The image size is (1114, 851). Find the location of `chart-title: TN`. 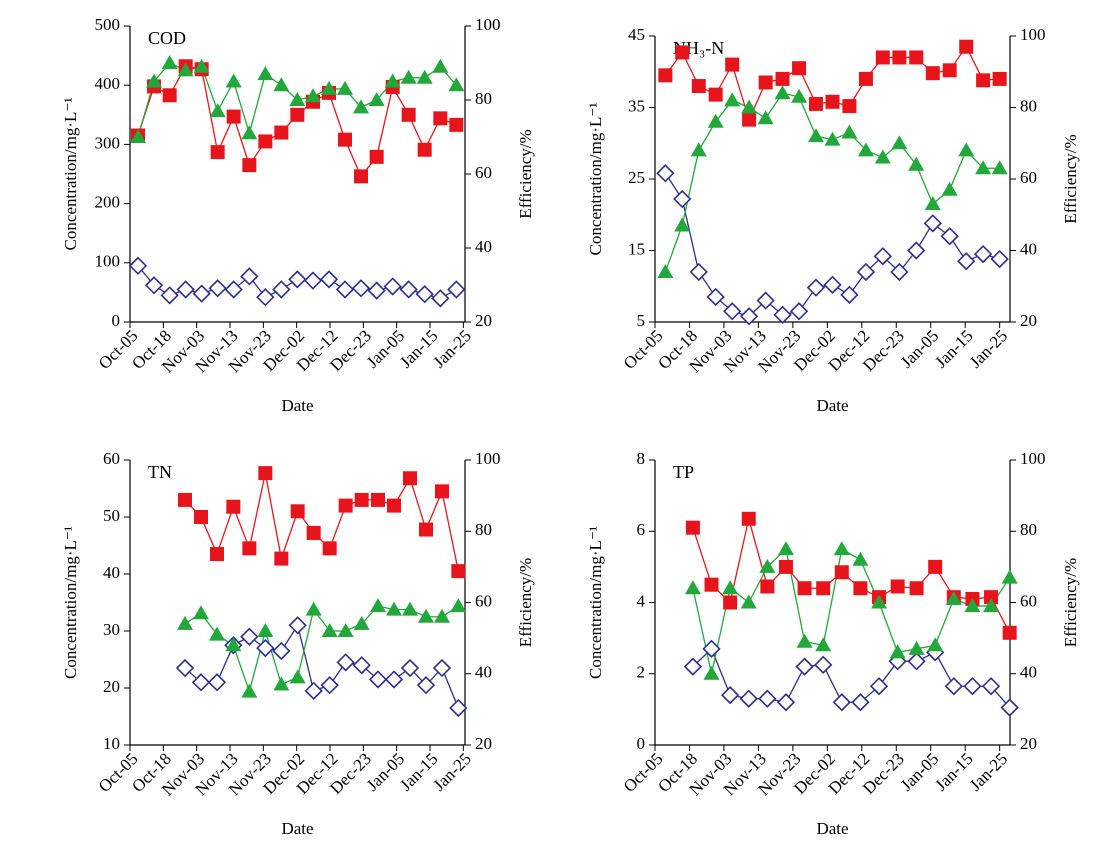

chart-title: TN is located at coordinates (160, 472).